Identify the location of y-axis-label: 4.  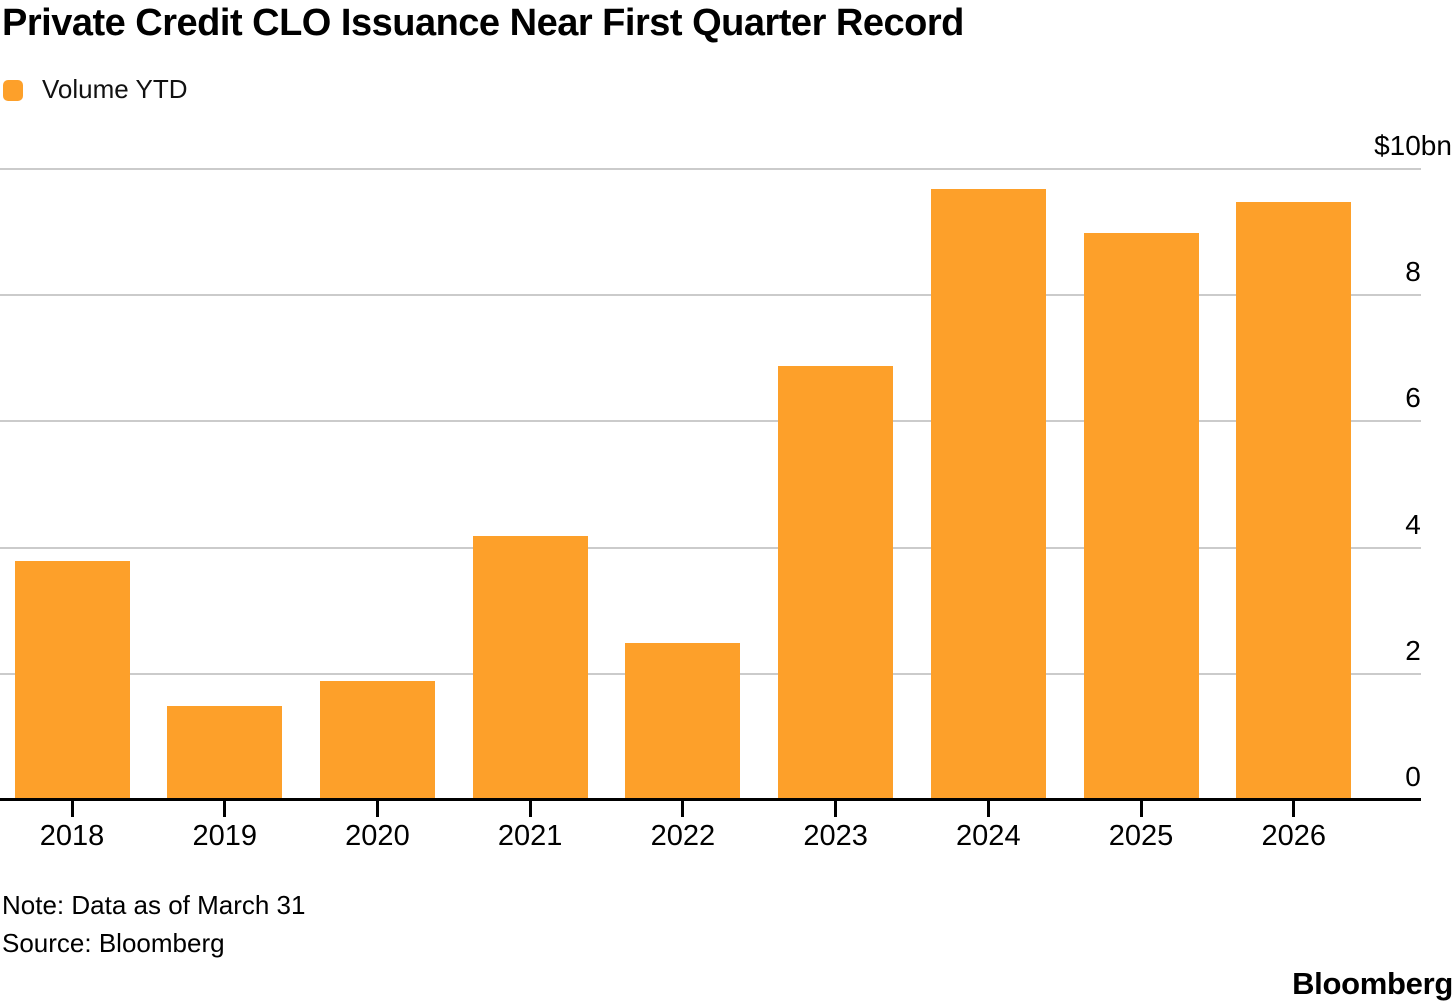
(1413, 524).